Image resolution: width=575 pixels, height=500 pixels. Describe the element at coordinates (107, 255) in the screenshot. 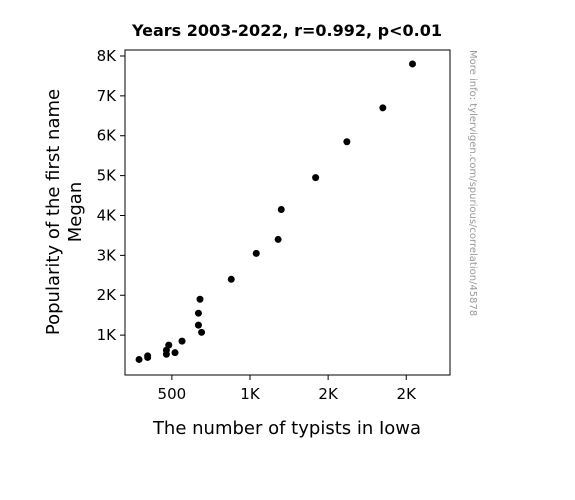

I see `y-tick-label: 3K` at that location.